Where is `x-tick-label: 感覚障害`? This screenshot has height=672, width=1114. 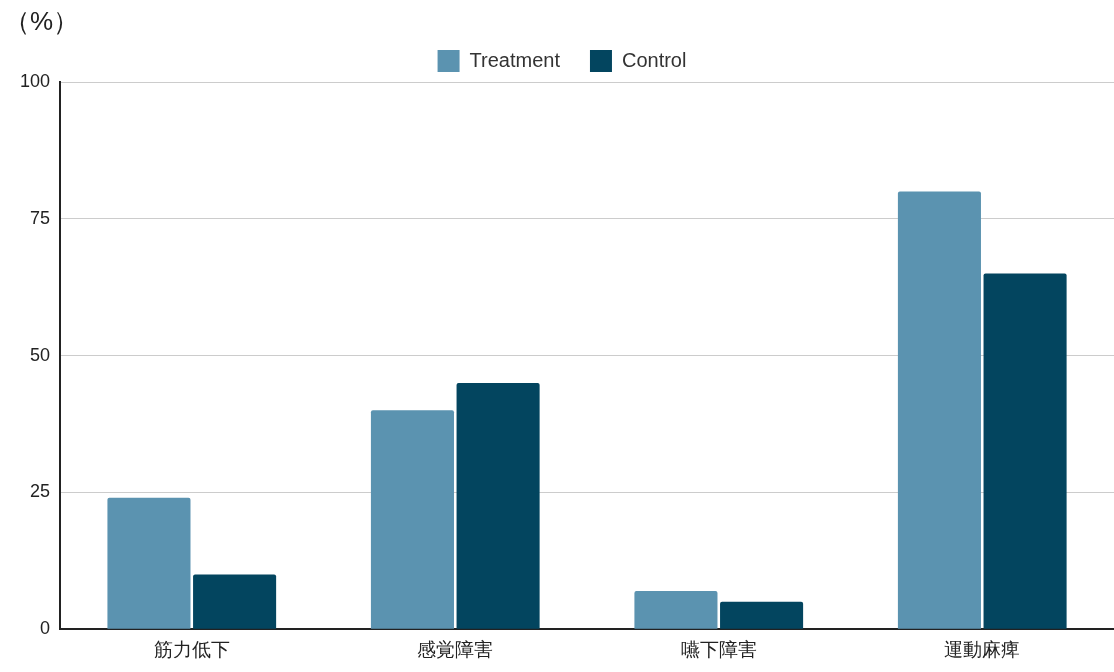 x-tick-label: 感覚障害 is located at coordinates (455, 649).